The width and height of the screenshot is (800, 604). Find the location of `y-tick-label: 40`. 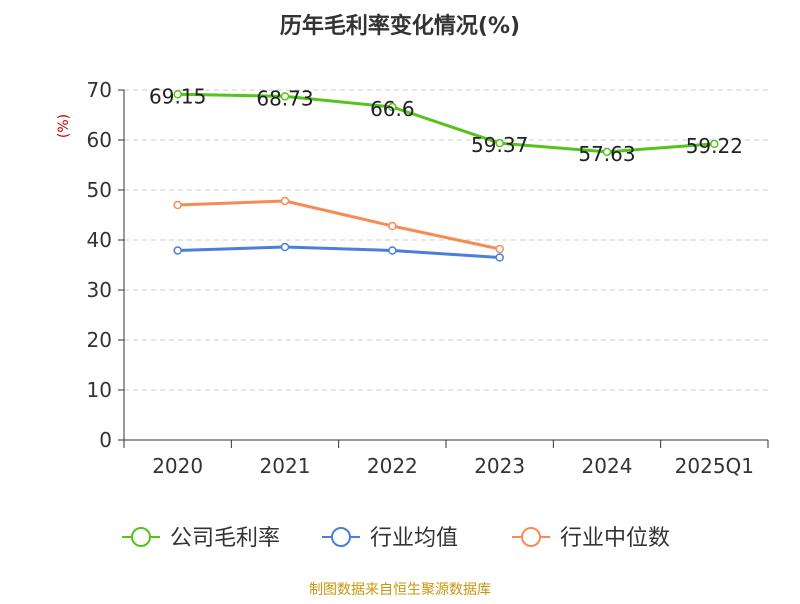

y-tick-label: 40 is located at coordinates (99, 240).